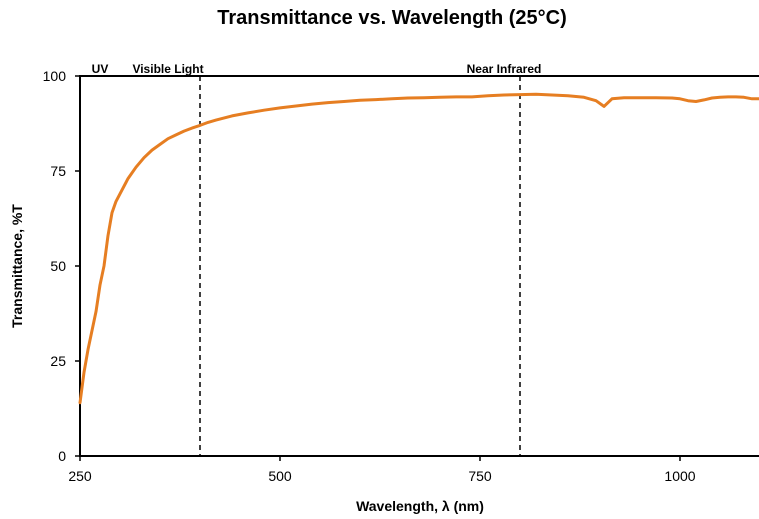 The image size is (759, 519). Describe the element at coordinates (480, 476) in the screenshot. I see `x-tick-label: 750` at that location.